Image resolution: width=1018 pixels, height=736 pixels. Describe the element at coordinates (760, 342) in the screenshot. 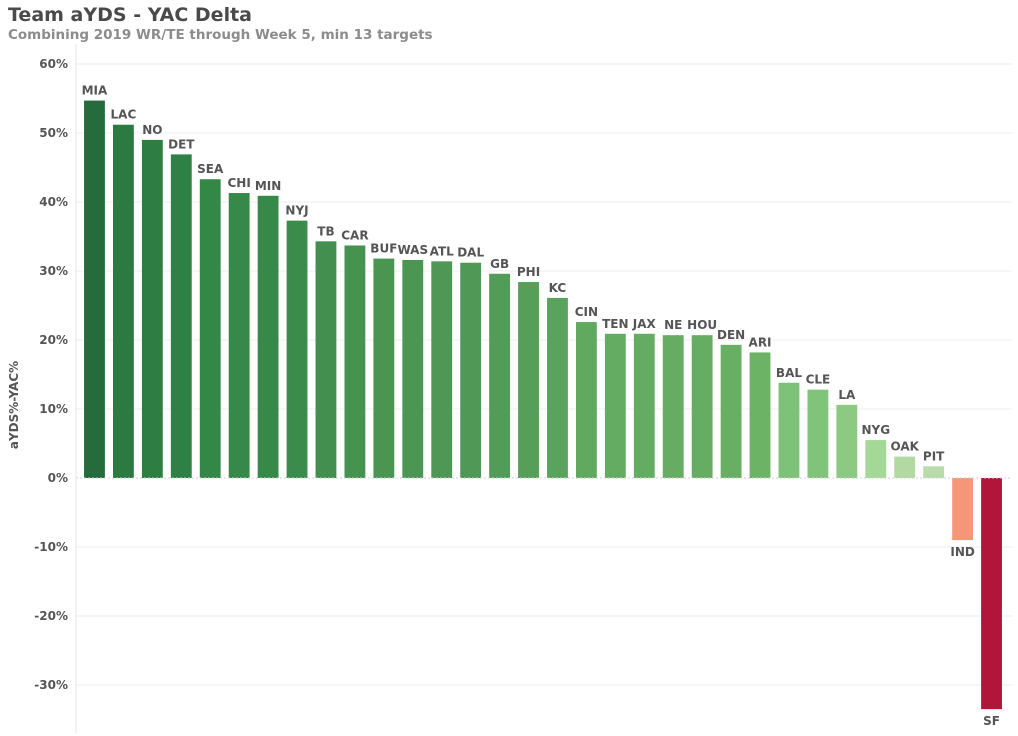

I see `bar-label: ARI` at that location.